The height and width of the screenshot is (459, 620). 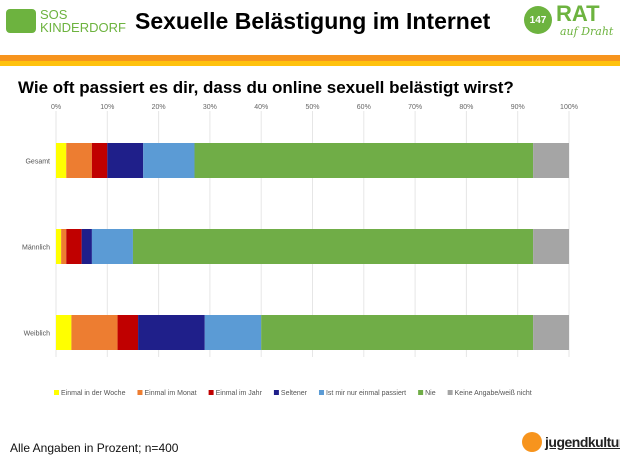 I want to click on divider-yellow, so click(x=310, y=63).